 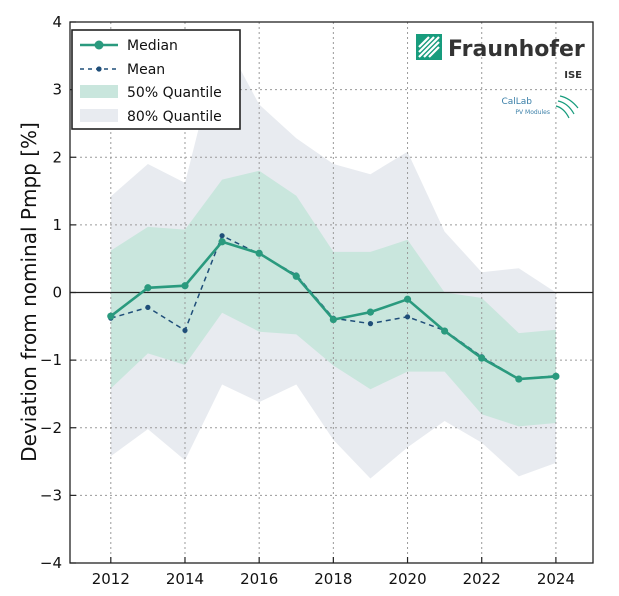 I want to click on fraunhofer-logo: Fraunhofer ISE, so click(x=500, y=57).